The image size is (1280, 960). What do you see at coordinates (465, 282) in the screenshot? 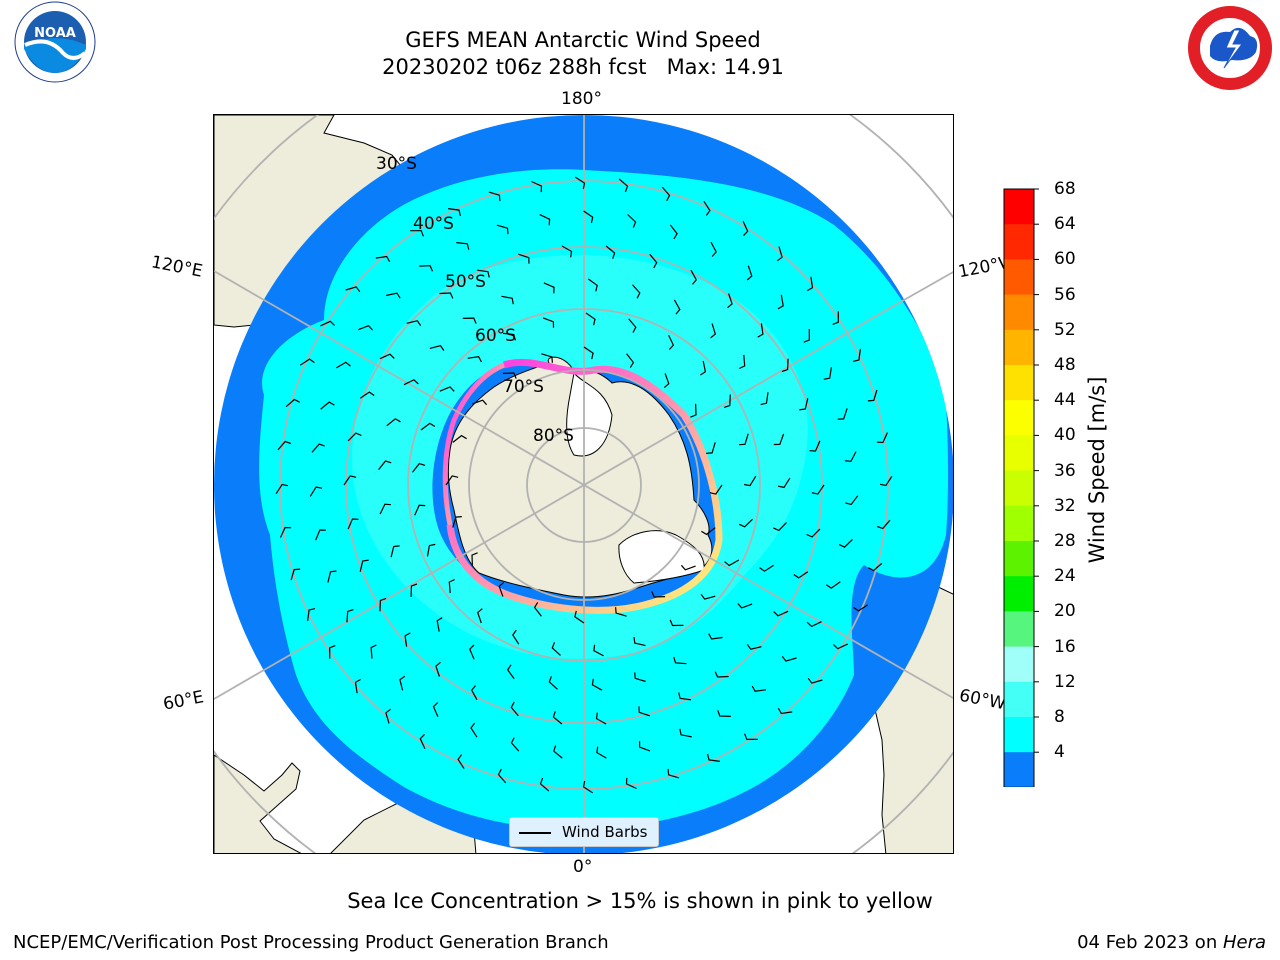
I see `lat-label-50s: 50°S` at bounding box center [465, 282].